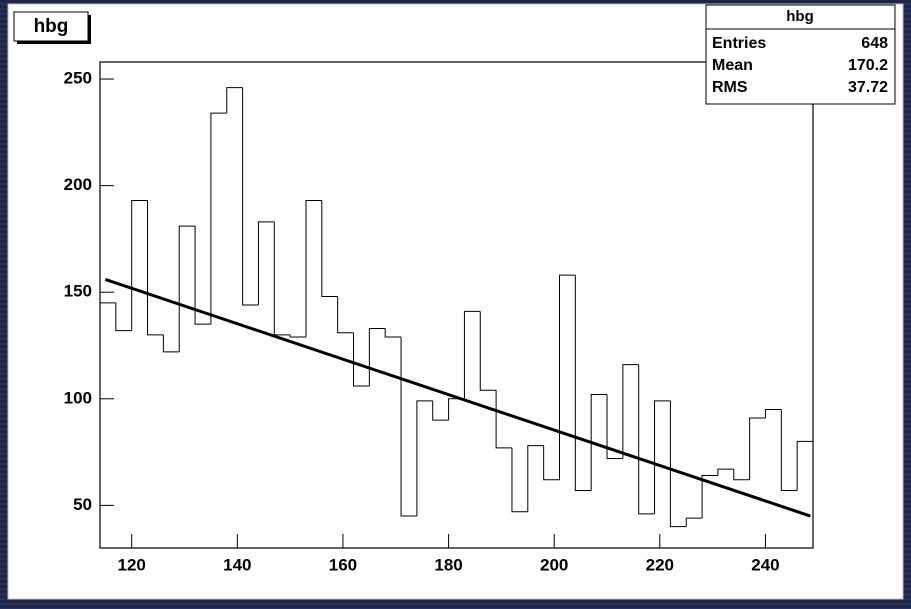 The image size is (911, 609). Describe the element at coordinates (874, 43) in the screenshot. I see `stats-value: 648` at that location.